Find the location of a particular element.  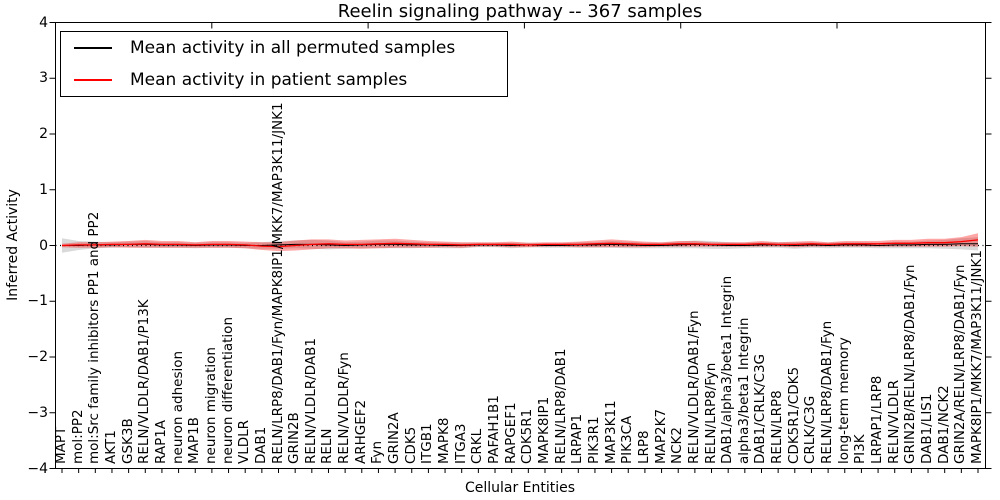

x-tick-label: mol:PP2 is located at coordinates (77, 436).